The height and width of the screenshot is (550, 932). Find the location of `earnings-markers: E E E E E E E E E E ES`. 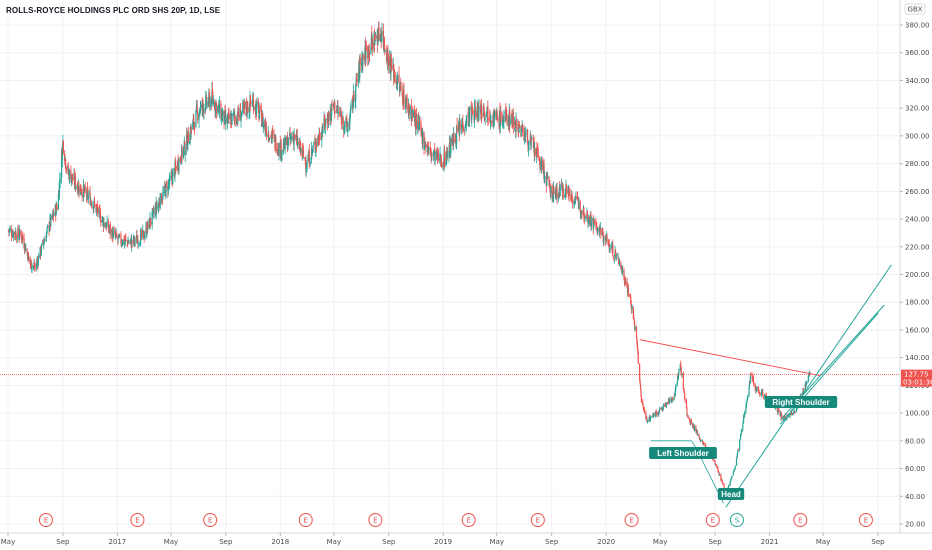

earnings-markers: E E E E E E E E E E ES is located at coordinates (455, 520).